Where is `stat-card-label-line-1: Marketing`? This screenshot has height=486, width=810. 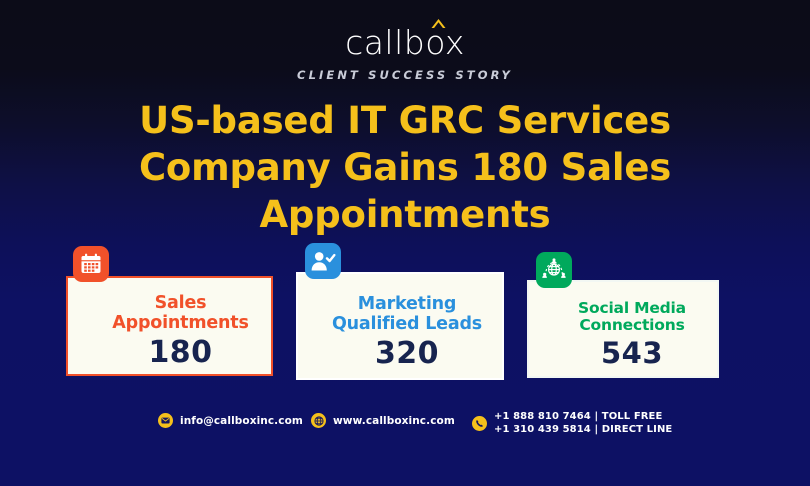
stat-card-label-line-1: Marketing is located at coordinates (407, 304).